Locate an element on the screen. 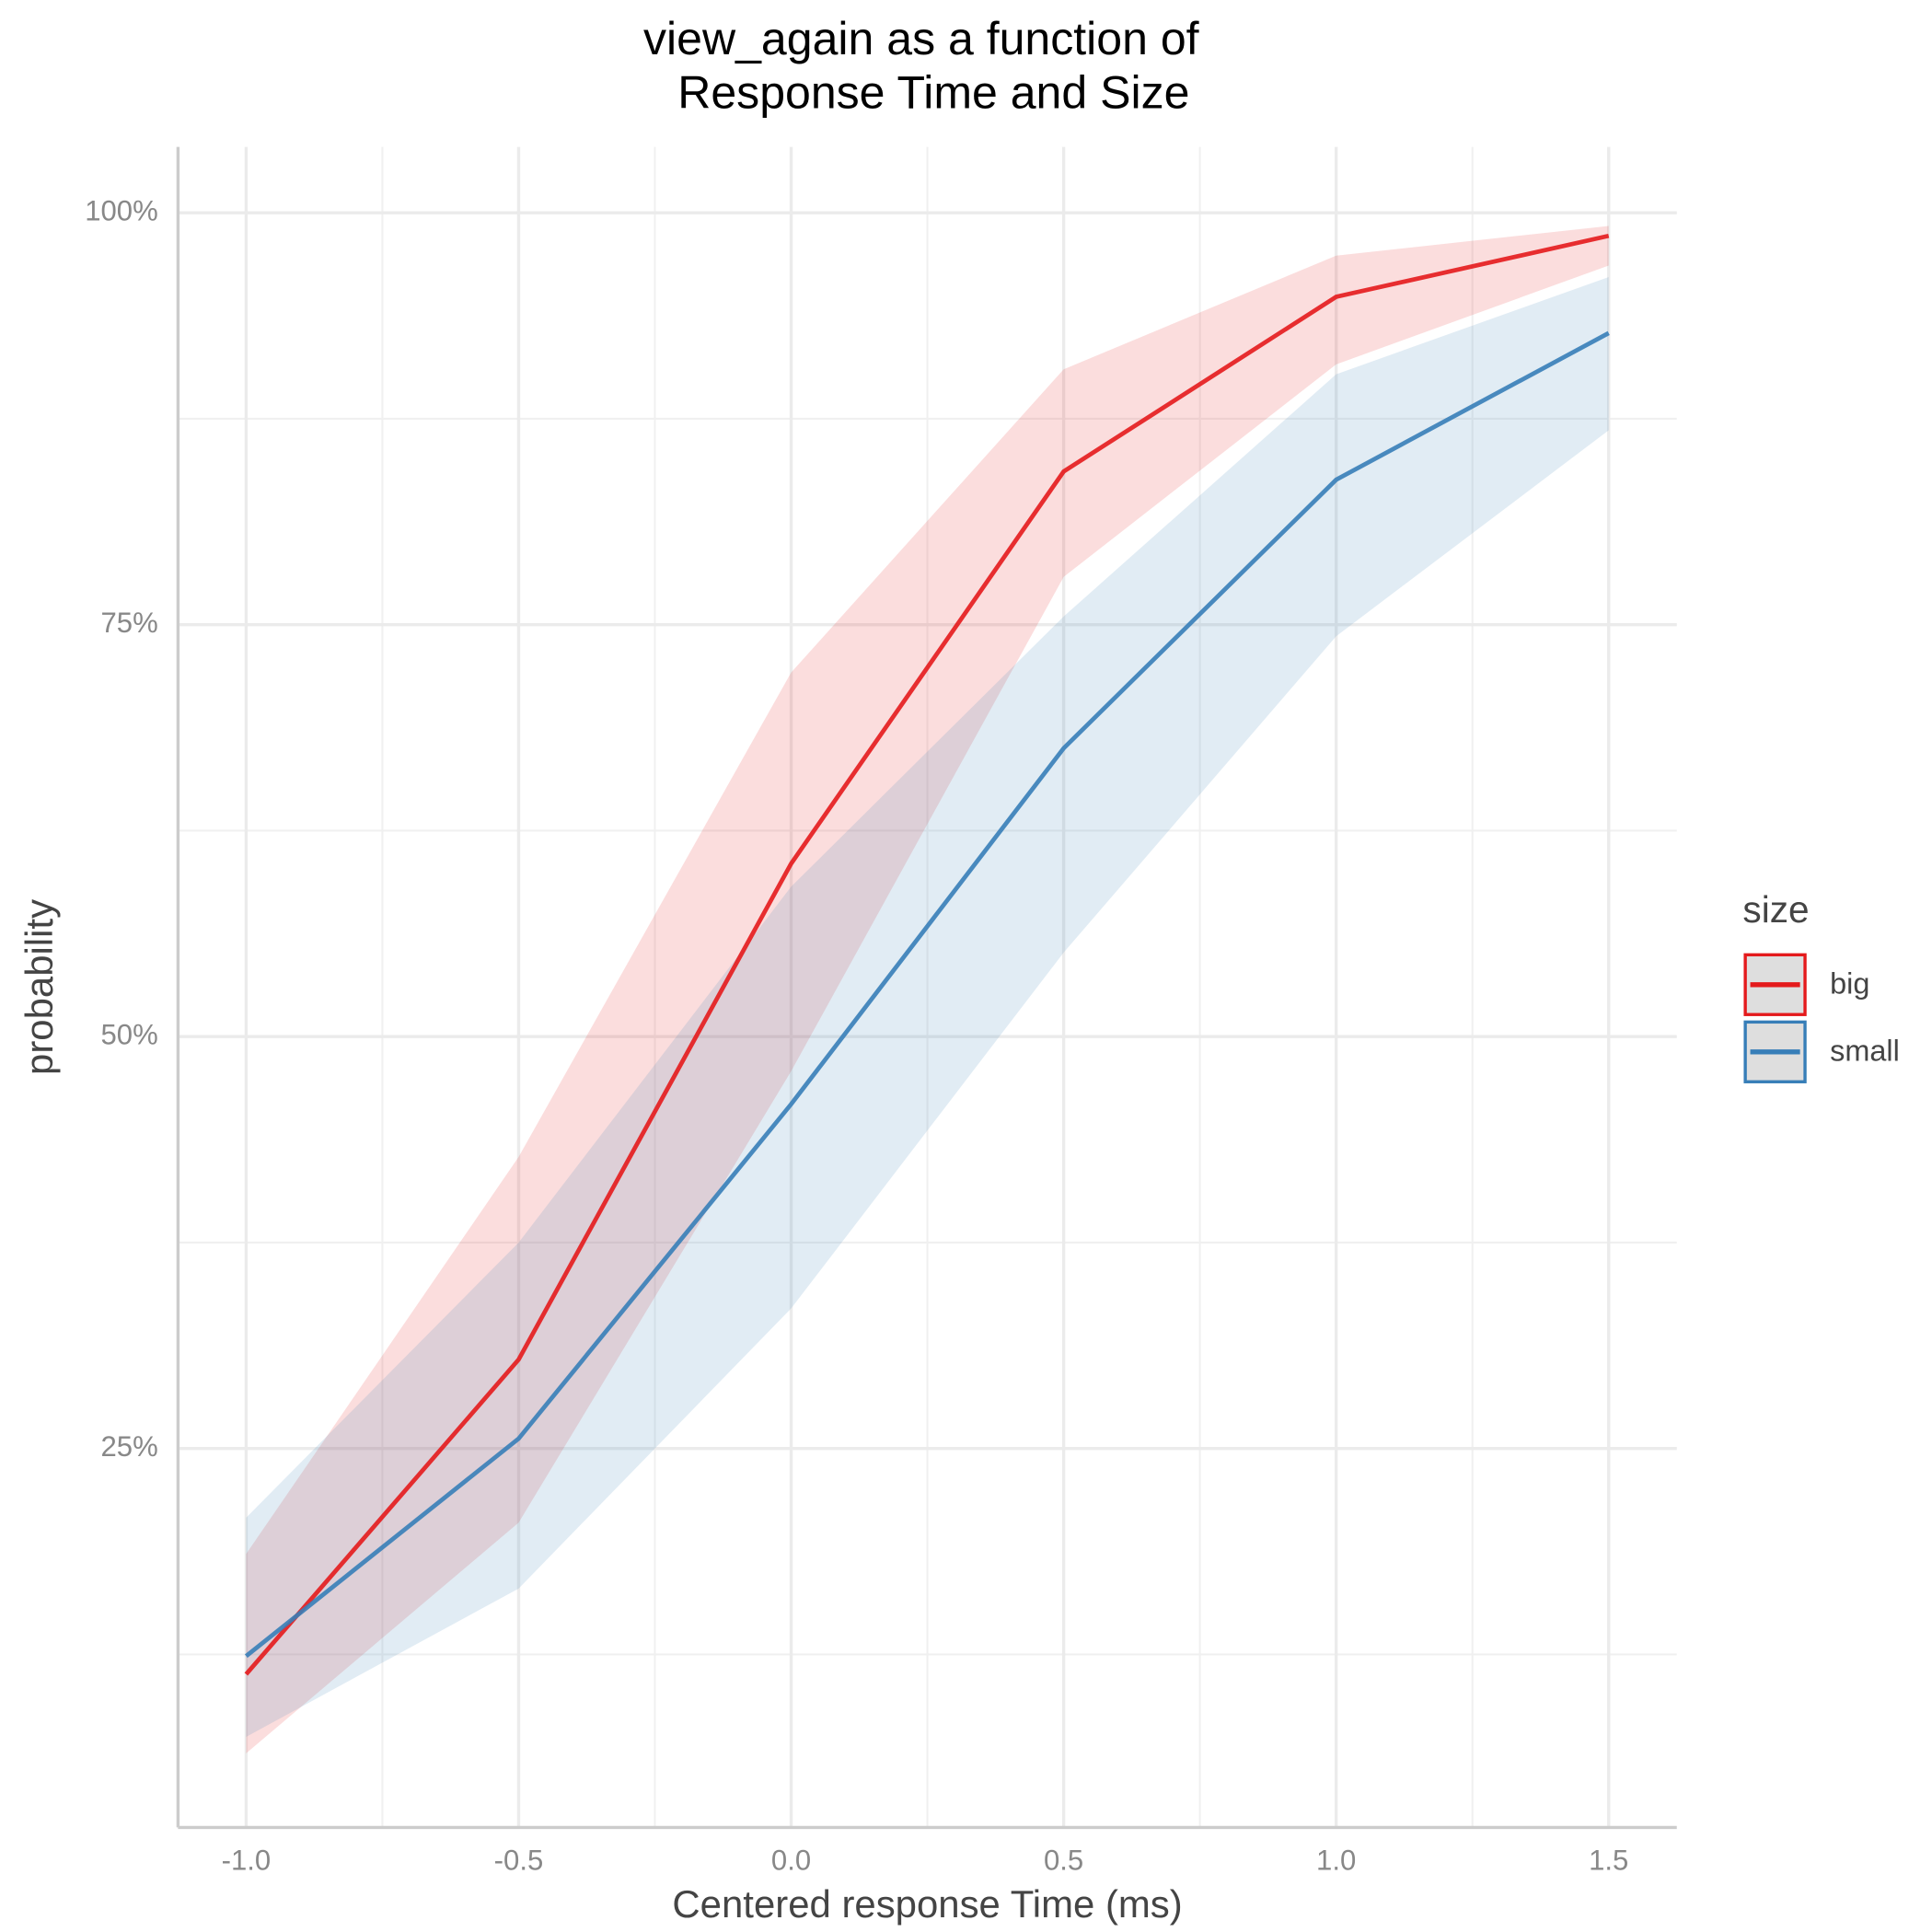  x-tick-label: 1.5 is located at coordinates (1609, 1860).